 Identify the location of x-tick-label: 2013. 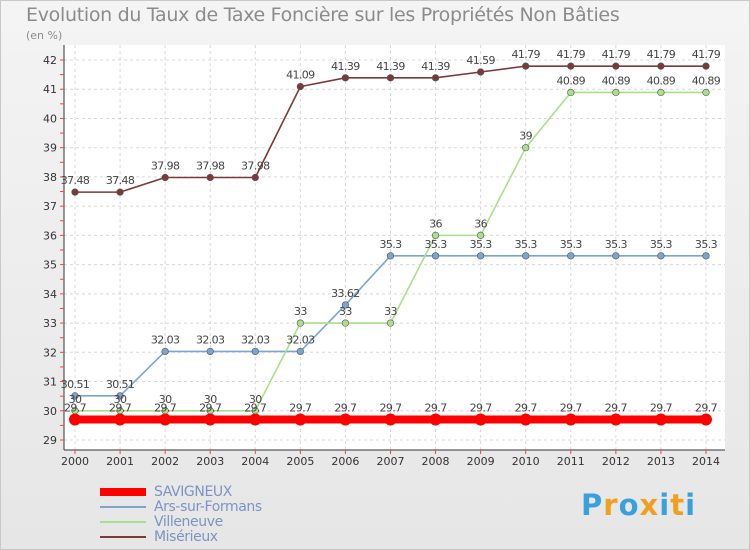
(661, 461).